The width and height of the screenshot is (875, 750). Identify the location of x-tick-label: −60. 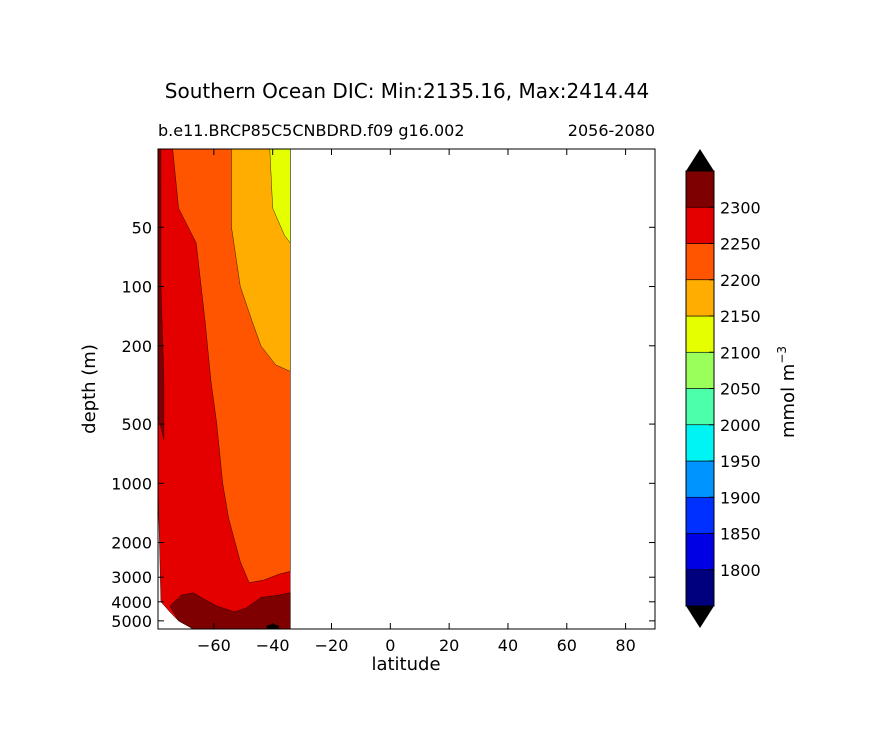
(214, 645).